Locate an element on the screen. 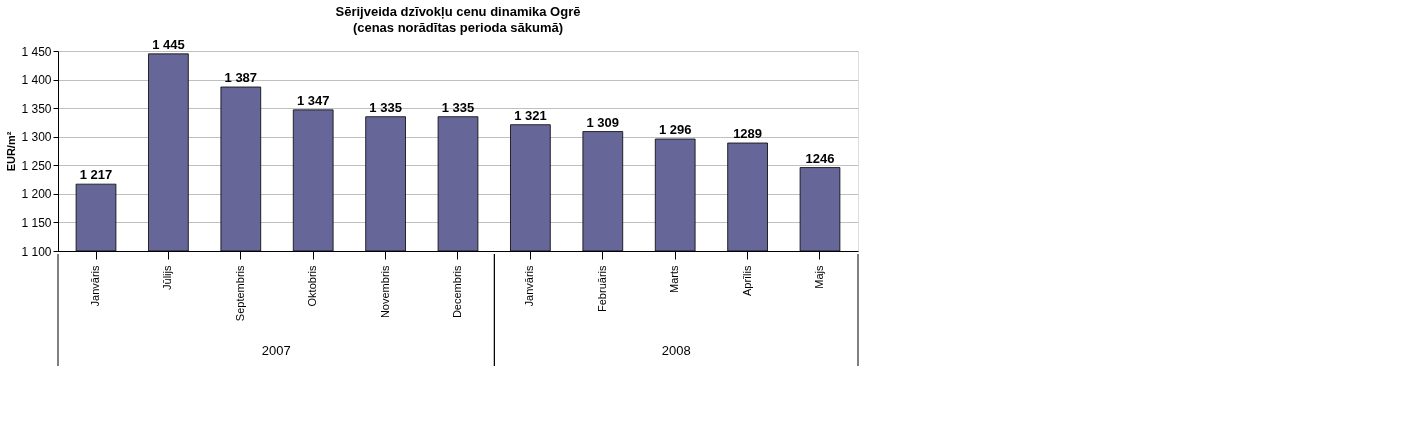 The width and height of the screenshot is (1420, 433). y-tick-label: 1 250 is located at coordinates (36, 165).